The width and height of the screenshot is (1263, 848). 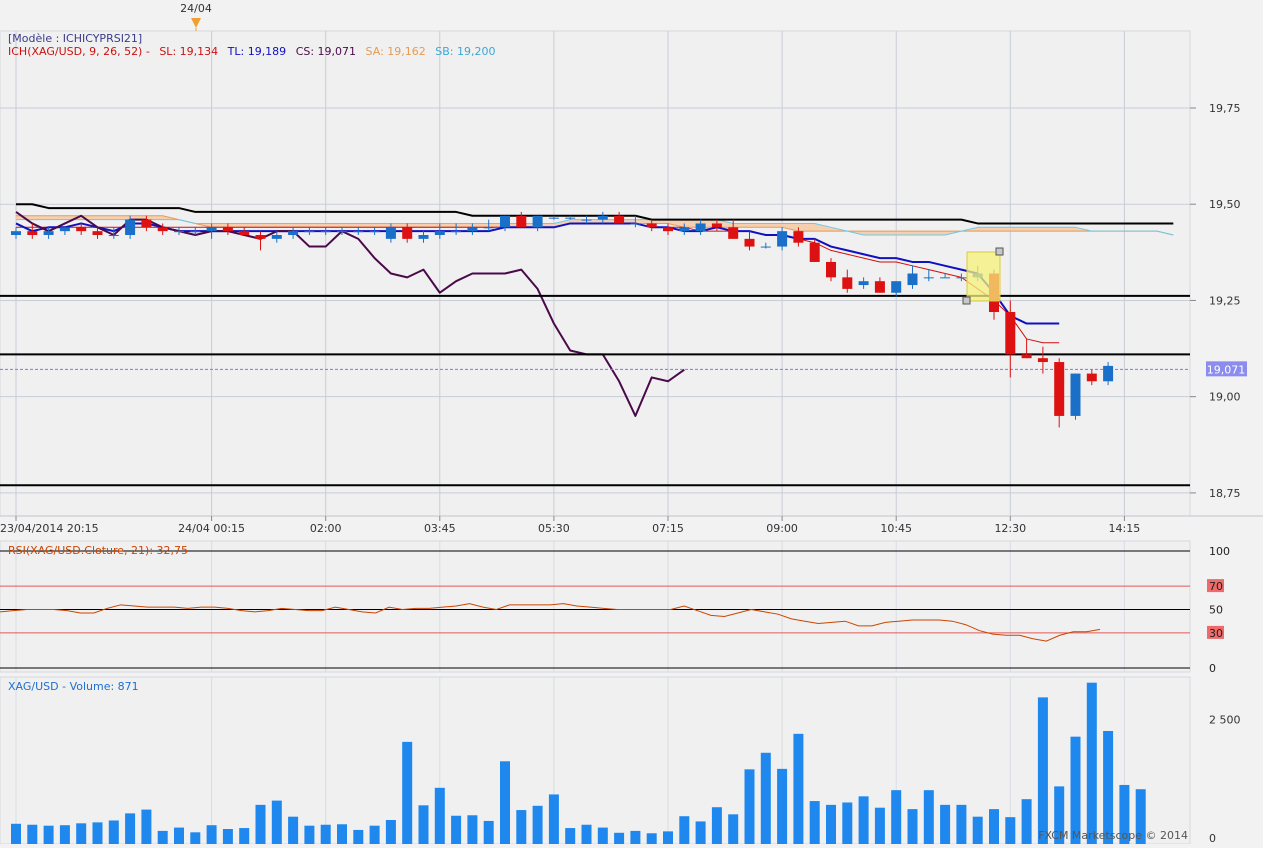 What do you see at coordinates (196, 8) in the screenshot?
I see `top-marker-label: 24/04` at bounding box center [196, 8].